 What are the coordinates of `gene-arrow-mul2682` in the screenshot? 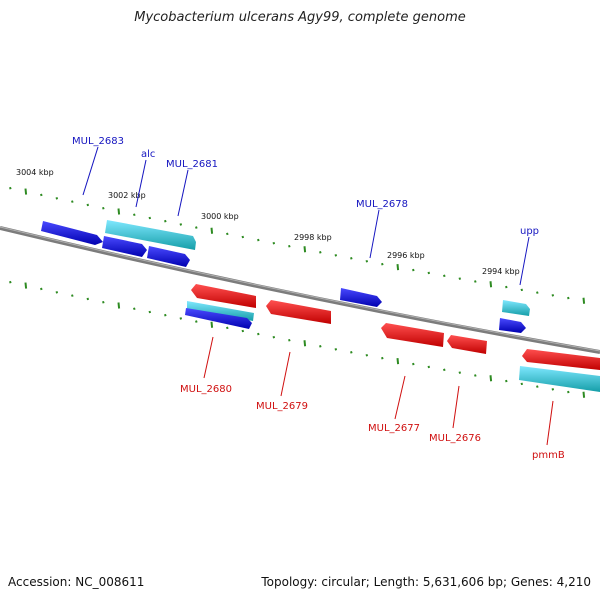 It's located at (124, 246).